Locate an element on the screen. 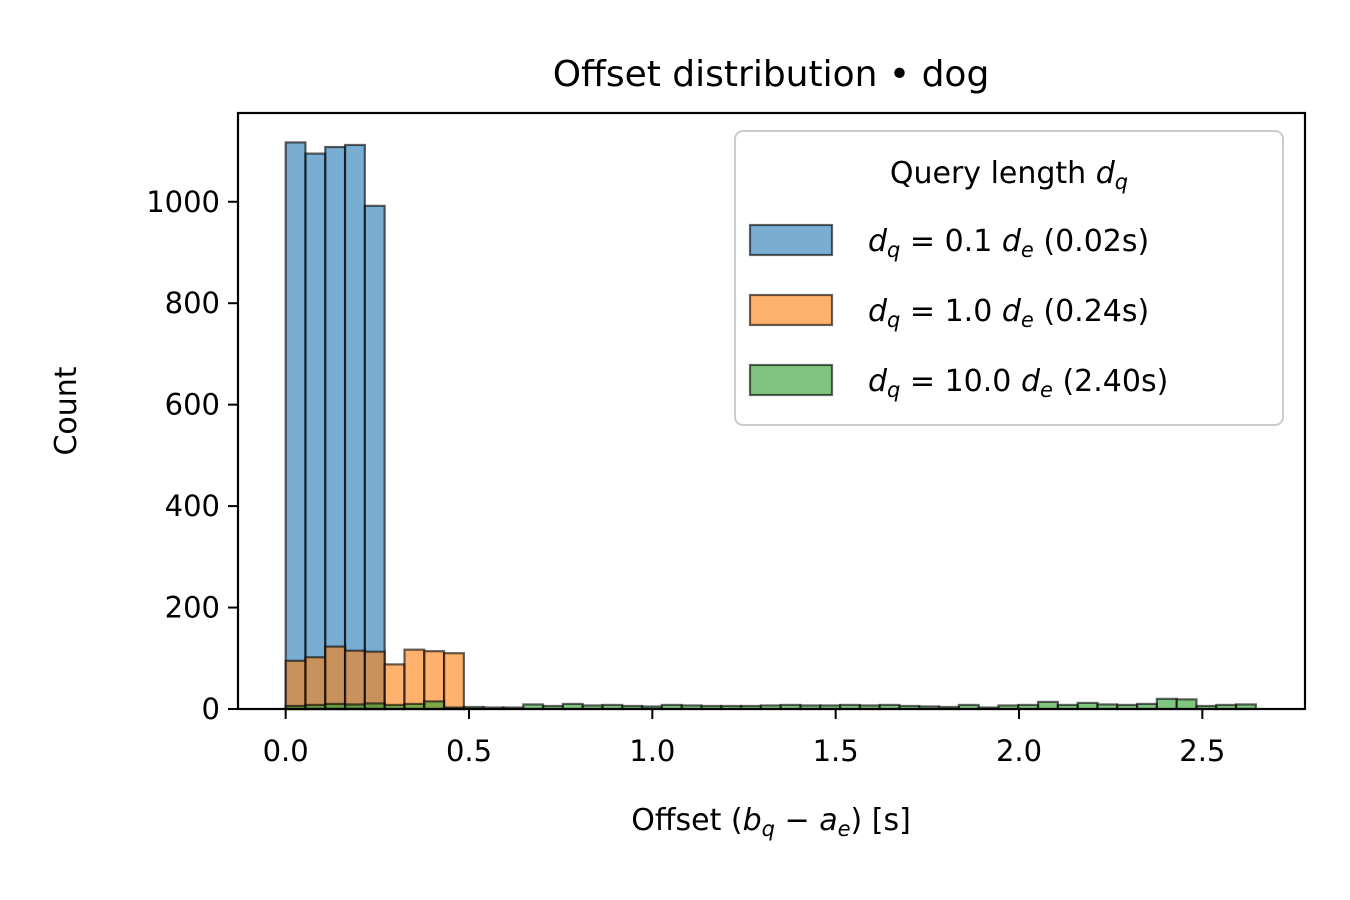 This screenshot has width=1350, height=900. x-tick-label: 0.0 is located at coordinates (286, 751).